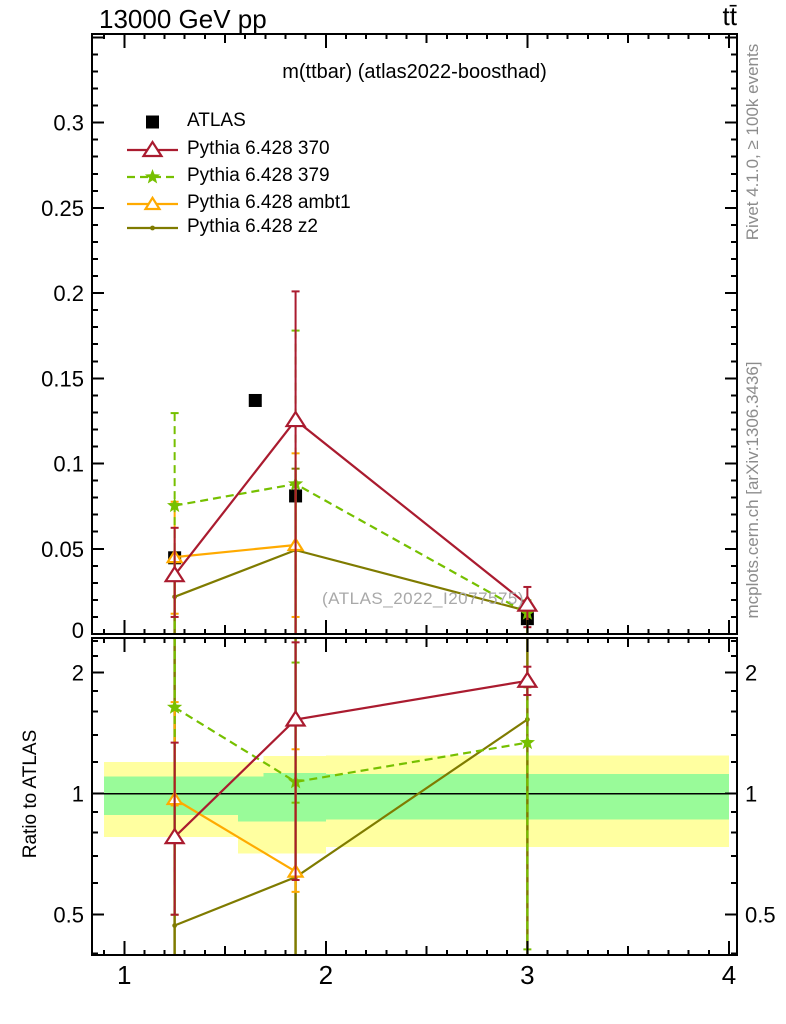  Describe the element at coordinates (252, 226) in the screenshot. I see `legend-item-label-z2: Pythia 6.428 z2` at that location.